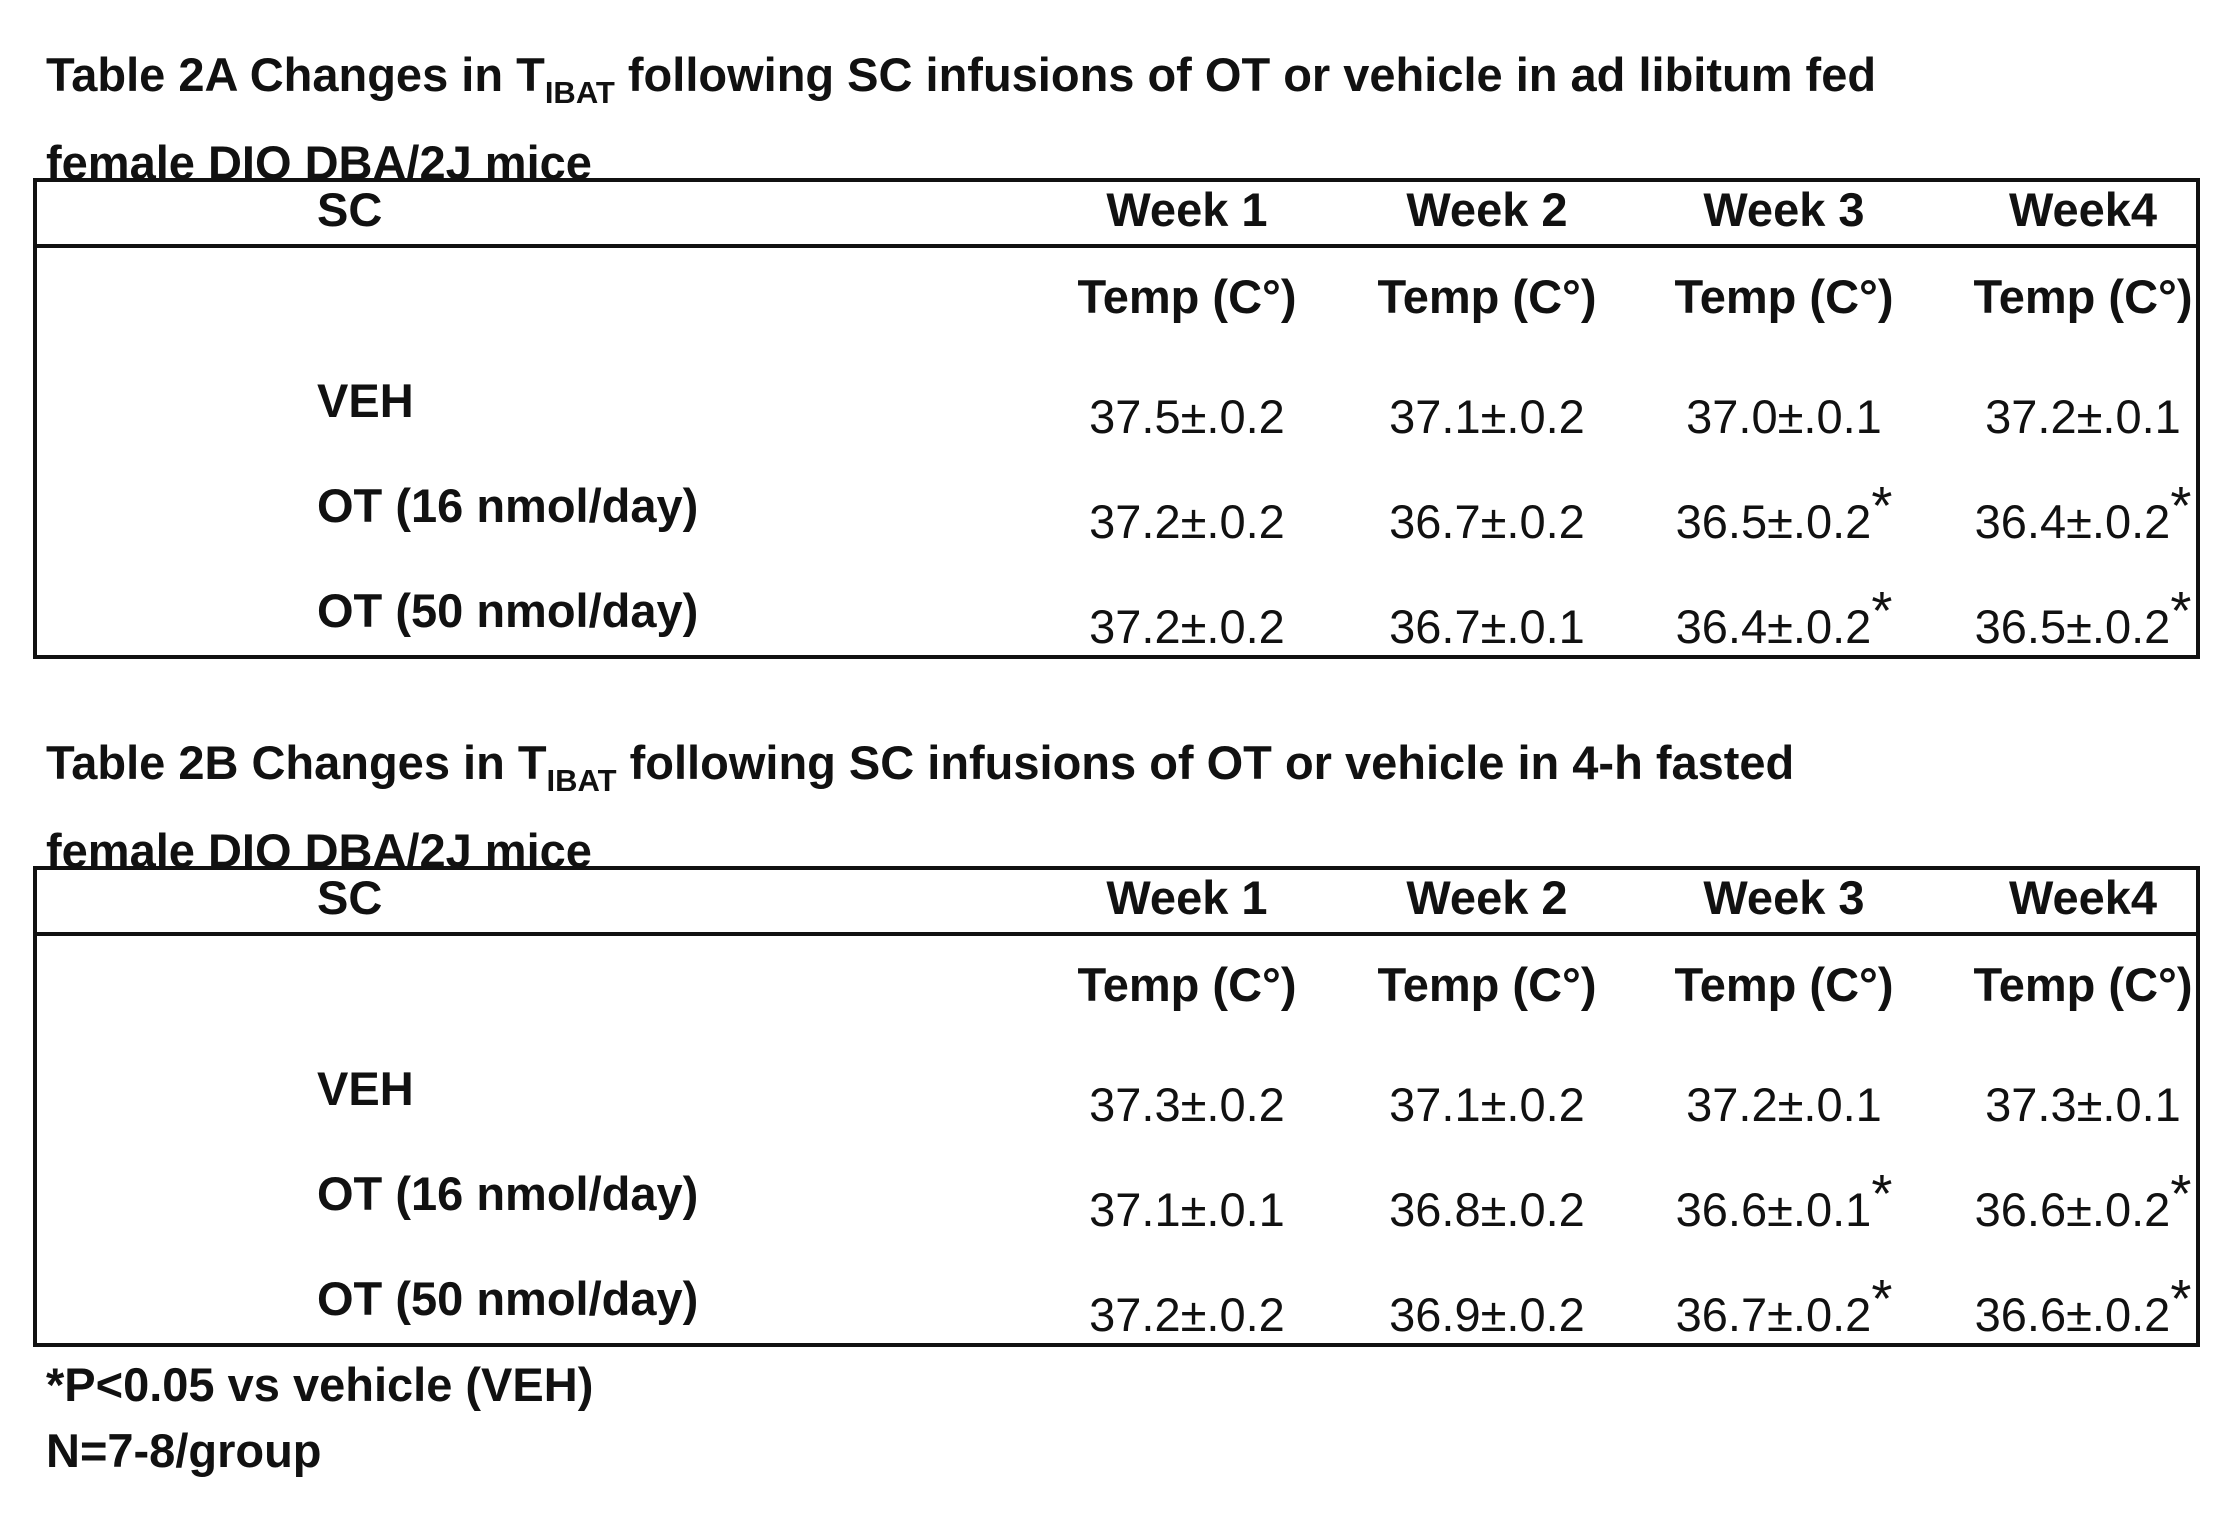 The height and width of the screenshot is (1519, 2237). I want to click on table-cell: 37.5±.0.2, so click(1187, 416).